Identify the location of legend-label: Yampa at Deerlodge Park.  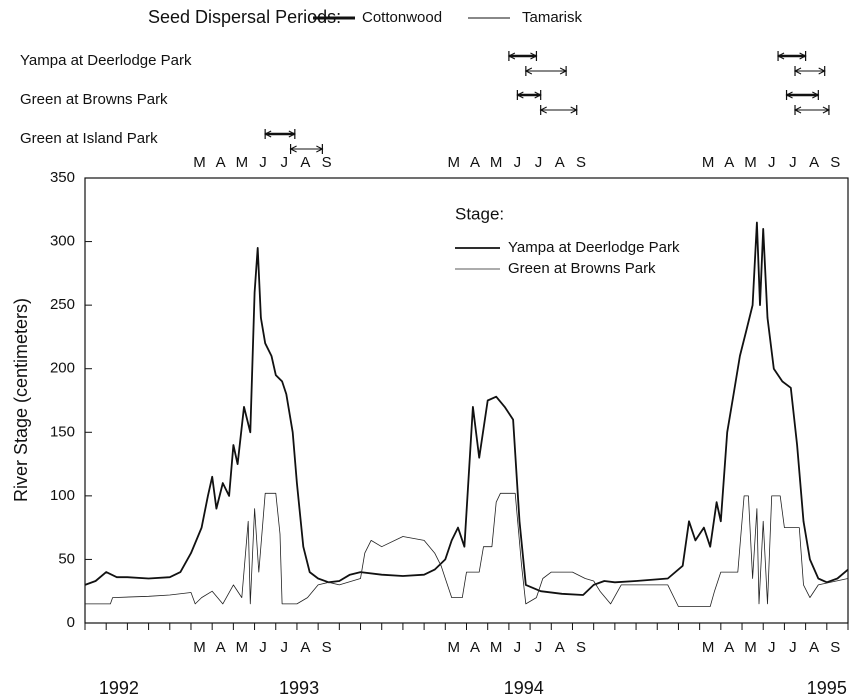
(594, 247).